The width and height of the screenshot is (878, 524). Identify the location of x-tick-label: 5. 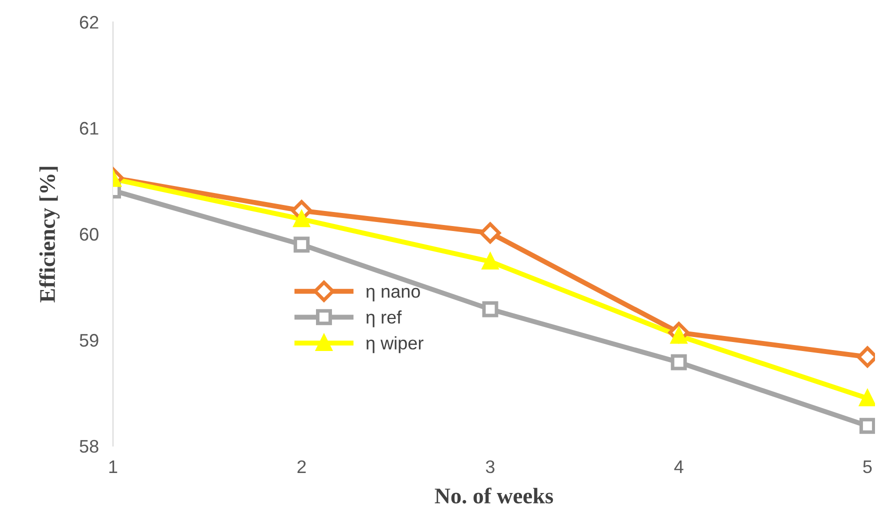
(867, 467).